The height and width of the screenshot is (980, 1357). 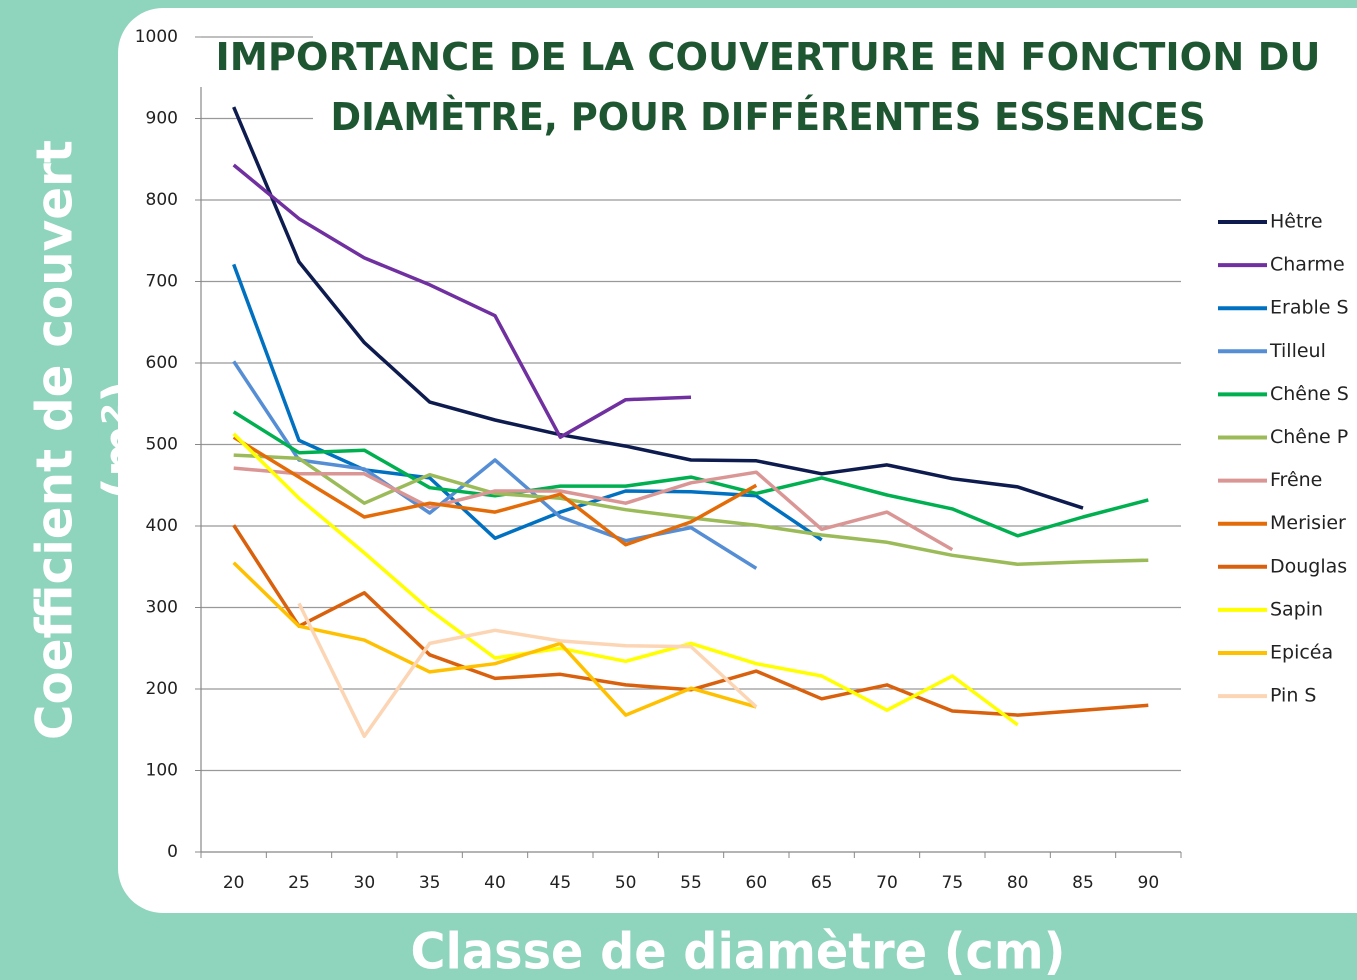 What do you see at coordinates (738, 951) in the screenshot?
I see `x-axis-label: Classe de diamètre (cm)` at bounding box center [738, 951].